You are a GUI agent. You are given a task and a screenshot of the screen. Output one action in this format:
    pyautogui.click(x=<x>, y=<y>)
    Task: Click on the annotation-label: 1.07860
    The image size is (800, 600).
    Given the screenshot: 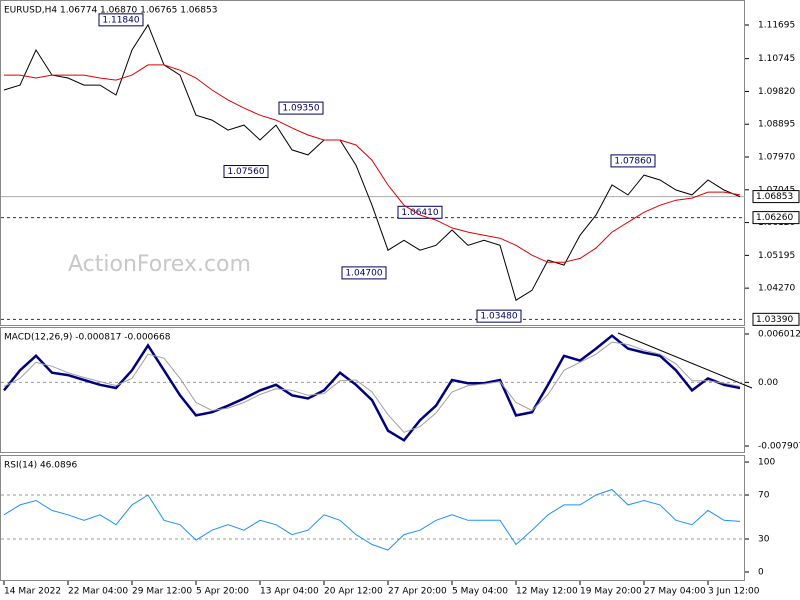 What is the action you would take?
    pyautogui.click(x=632, y=161)
    